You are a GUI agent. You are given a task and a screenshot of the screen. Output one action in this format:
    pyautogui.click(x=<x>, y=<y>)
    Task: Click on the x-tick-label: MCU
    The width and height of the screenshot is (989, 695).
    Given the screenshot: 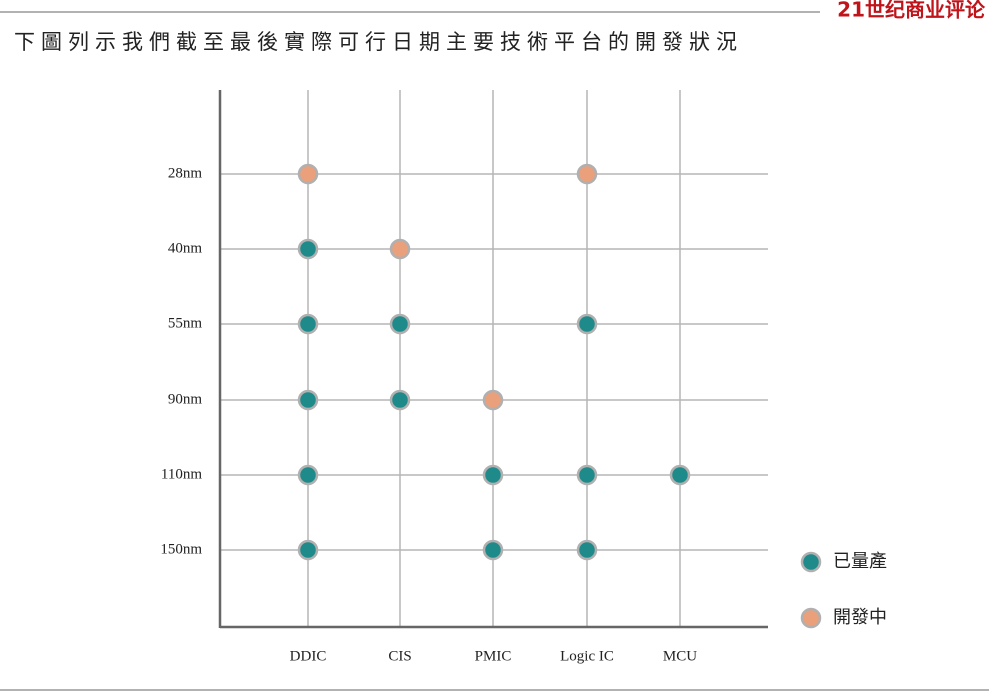 What is the action you would take?
    pyautogui.click(x=680, y=656)
    